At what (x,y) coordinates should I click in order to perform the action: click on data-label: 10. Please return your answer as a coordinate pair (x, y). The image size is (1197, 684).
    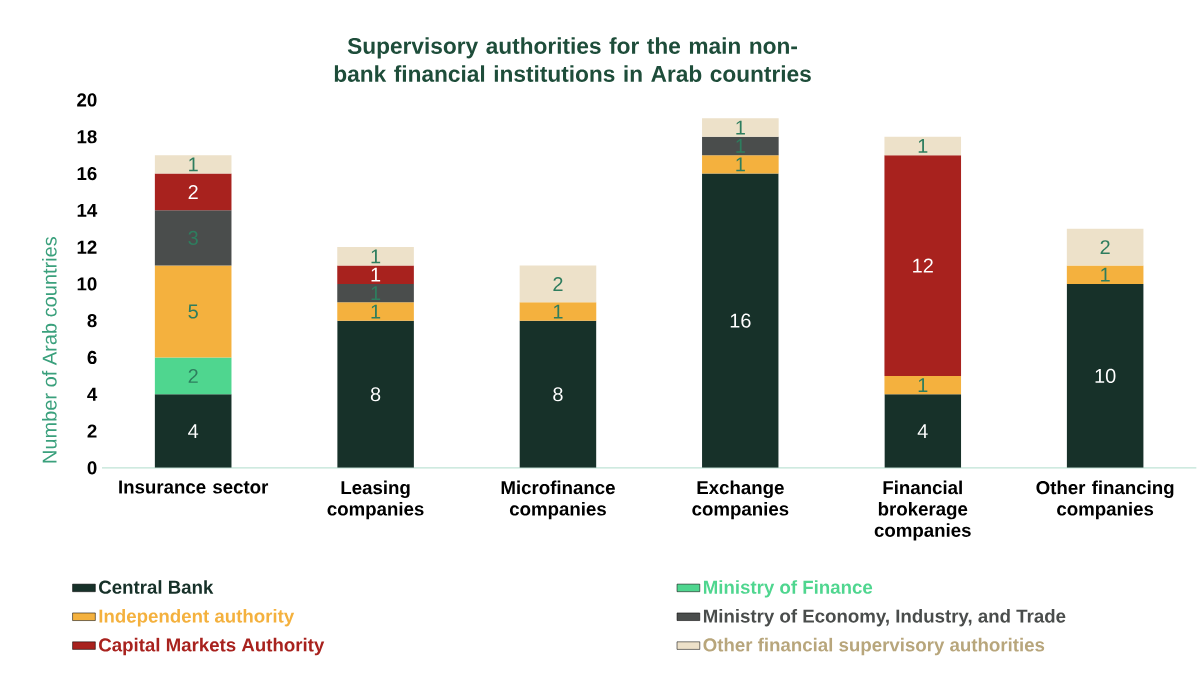
    Looking at the image, I should click on (1105, 376).